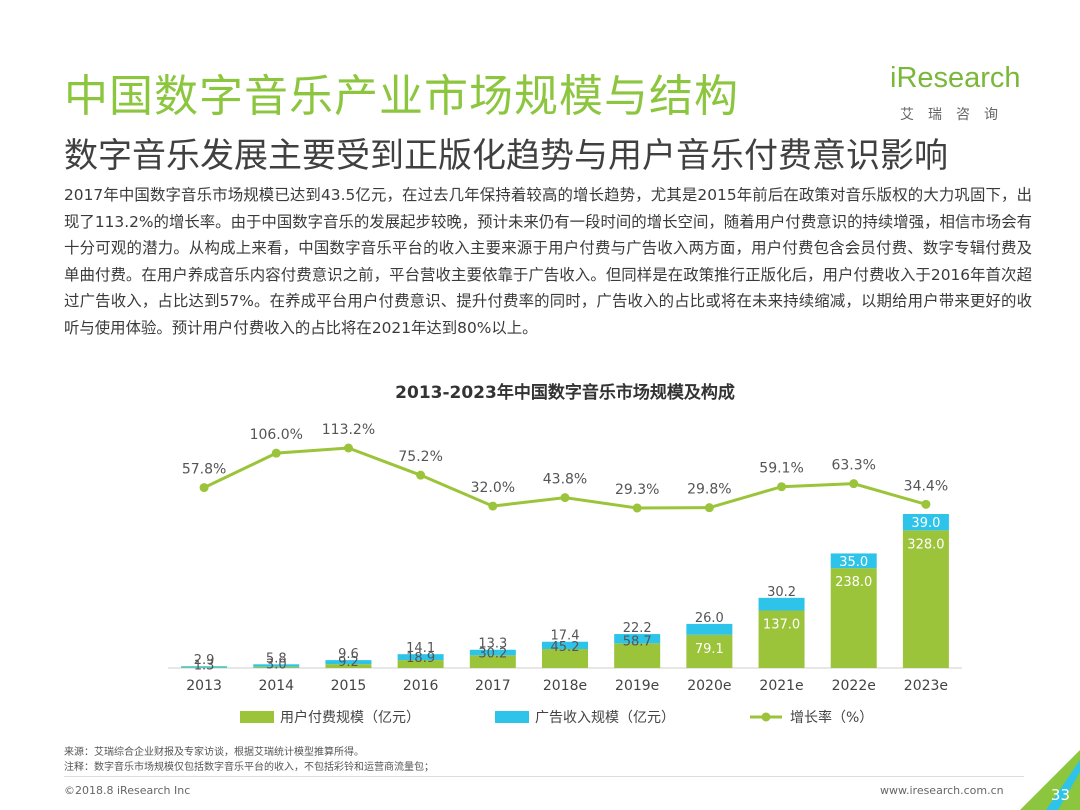 This screenshot has width=1080, height=810. What do you see at coordinates (637, 641) in the screenshot?
I see `bar-user-label: 58.7` at bounding box center [637, 641].